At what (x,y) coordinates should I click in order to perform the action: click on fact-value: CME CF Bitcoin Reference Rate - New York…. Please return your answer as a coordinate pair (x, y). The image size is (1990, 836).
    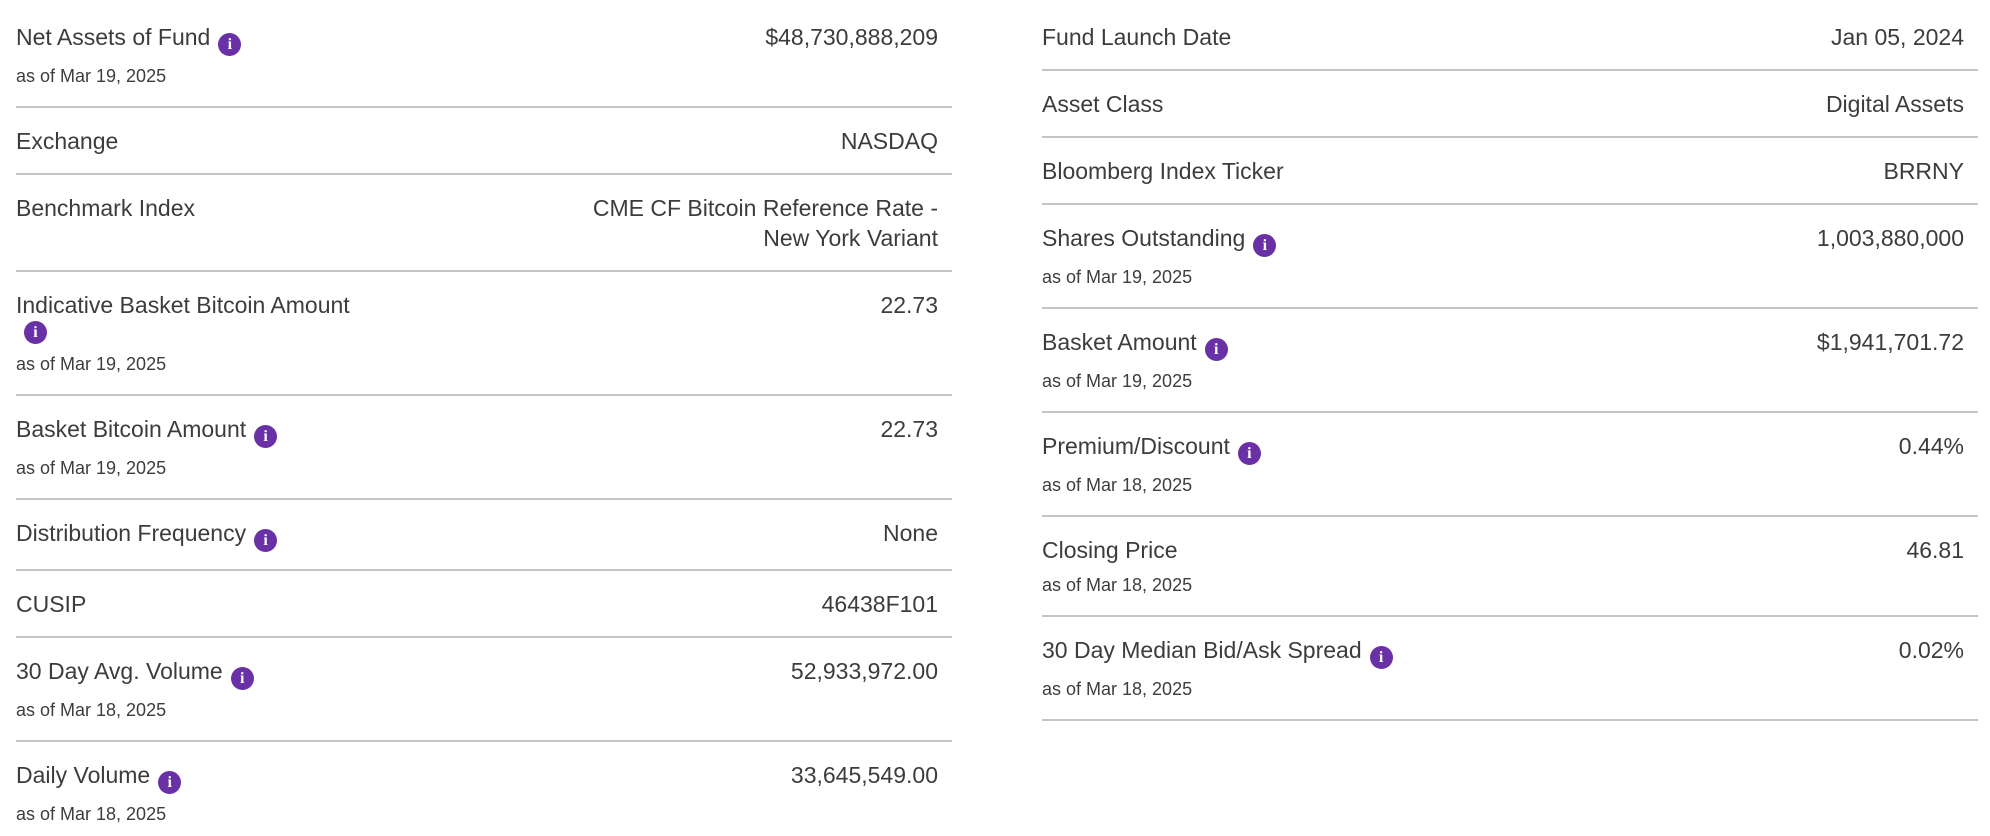
    Looking at the image, I should click on (765, 223).